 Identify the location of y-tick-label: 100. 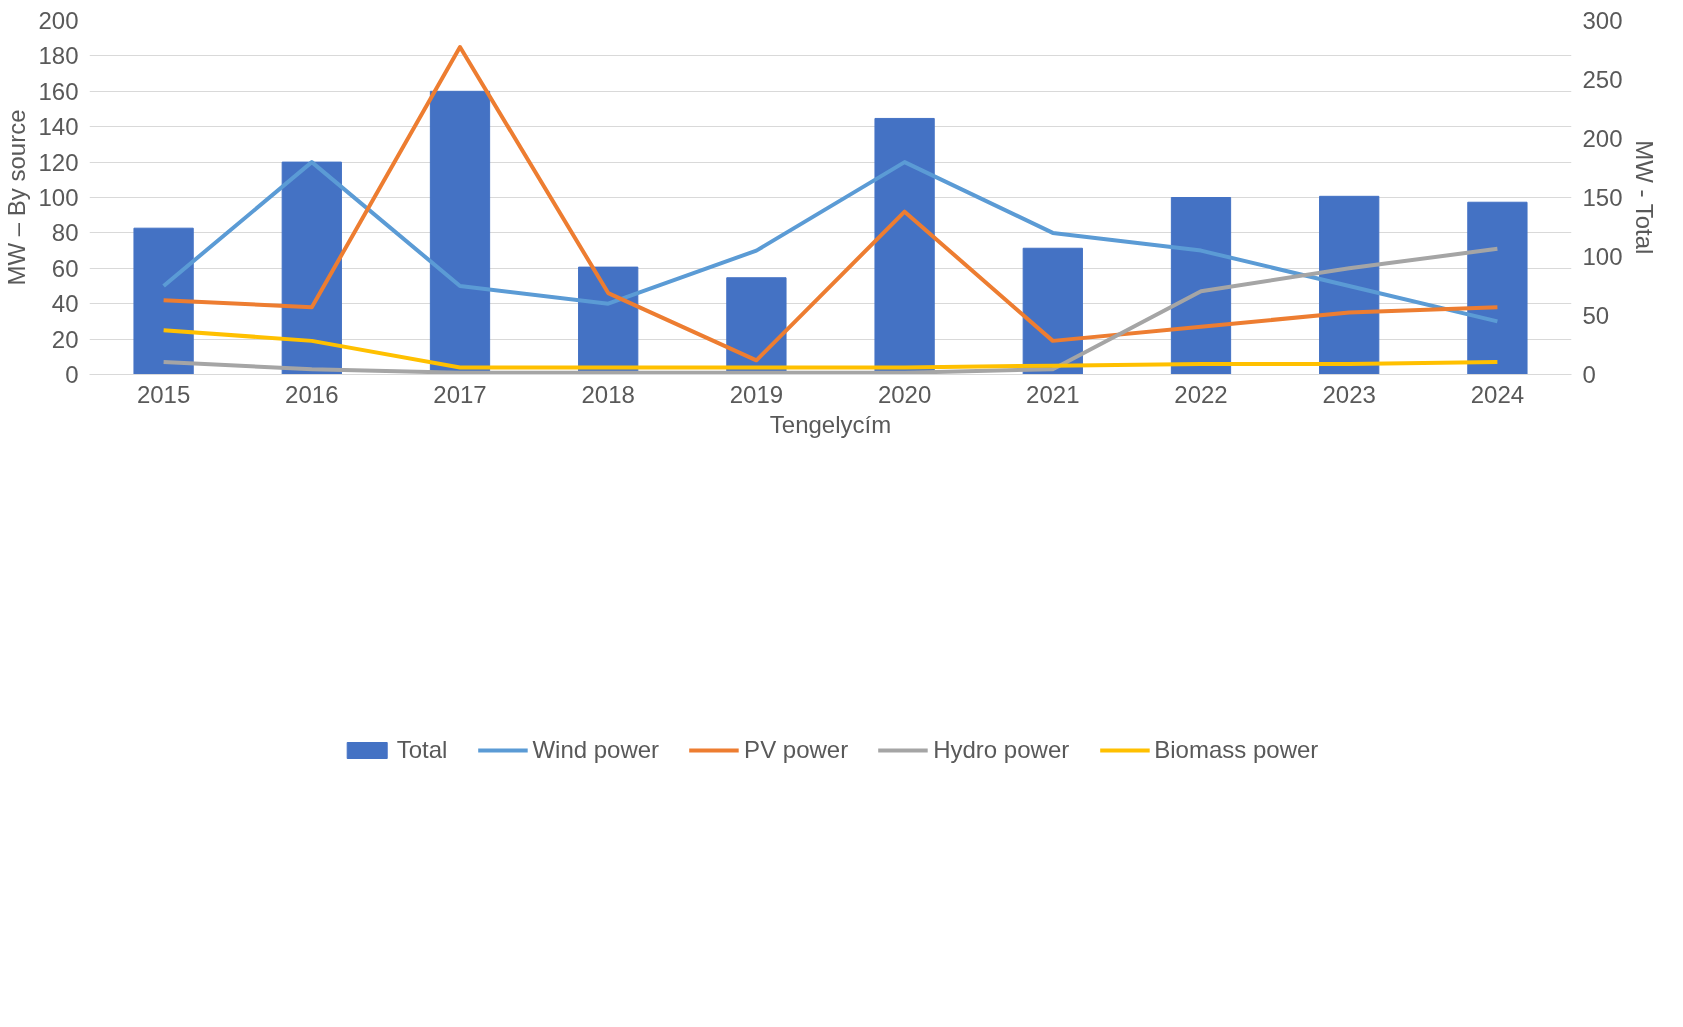
(58, 197).